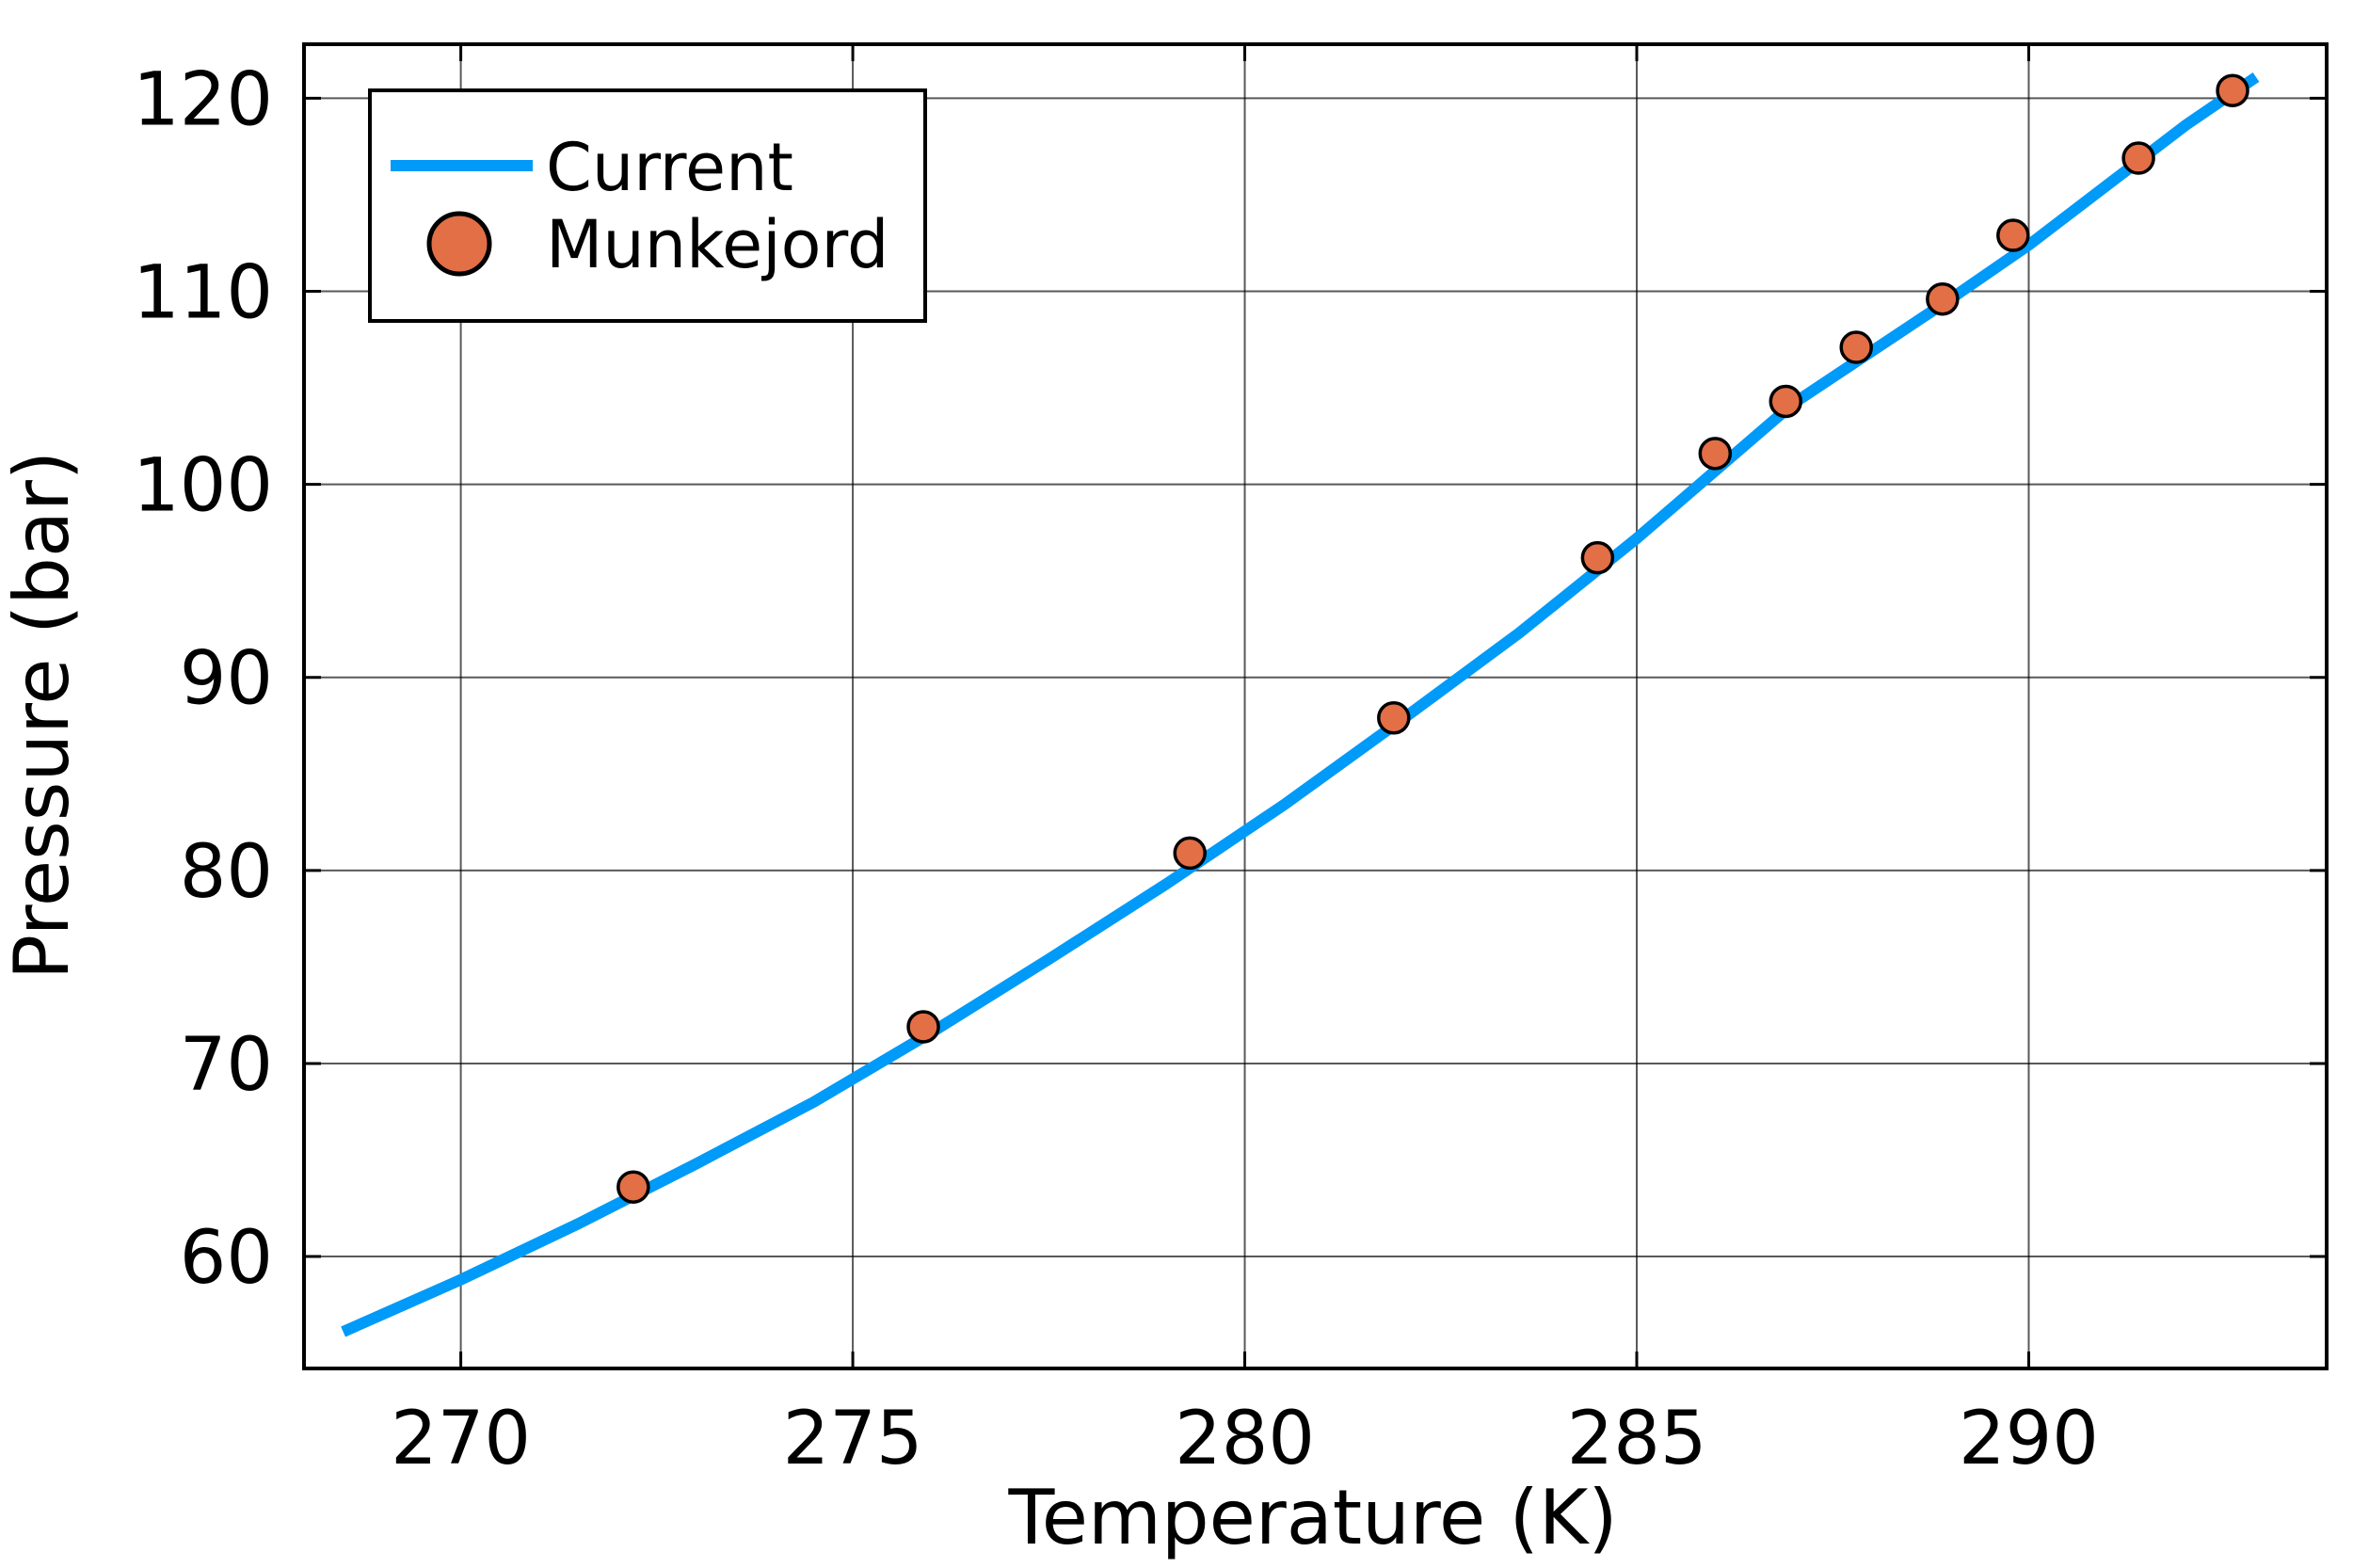 This screenshot has width=2353, height=1568. What do you see at coordinates (203, 99) in the screenshot?
I see `y-tick-label: 120` at bounding box center [203, 99].